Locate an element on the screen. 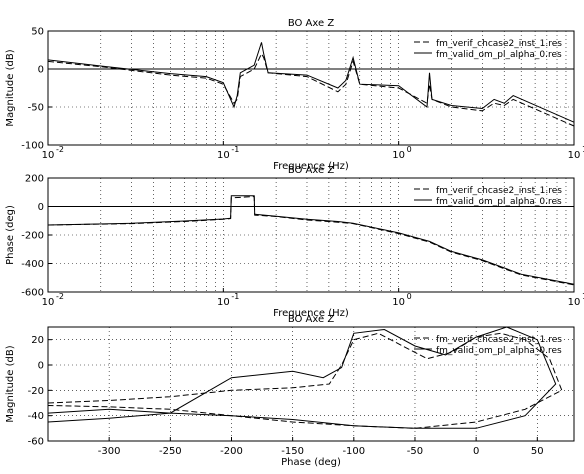 The image size is (584, 474). nichols-y-tick-label: 0 is located at coordinates (41, 366).